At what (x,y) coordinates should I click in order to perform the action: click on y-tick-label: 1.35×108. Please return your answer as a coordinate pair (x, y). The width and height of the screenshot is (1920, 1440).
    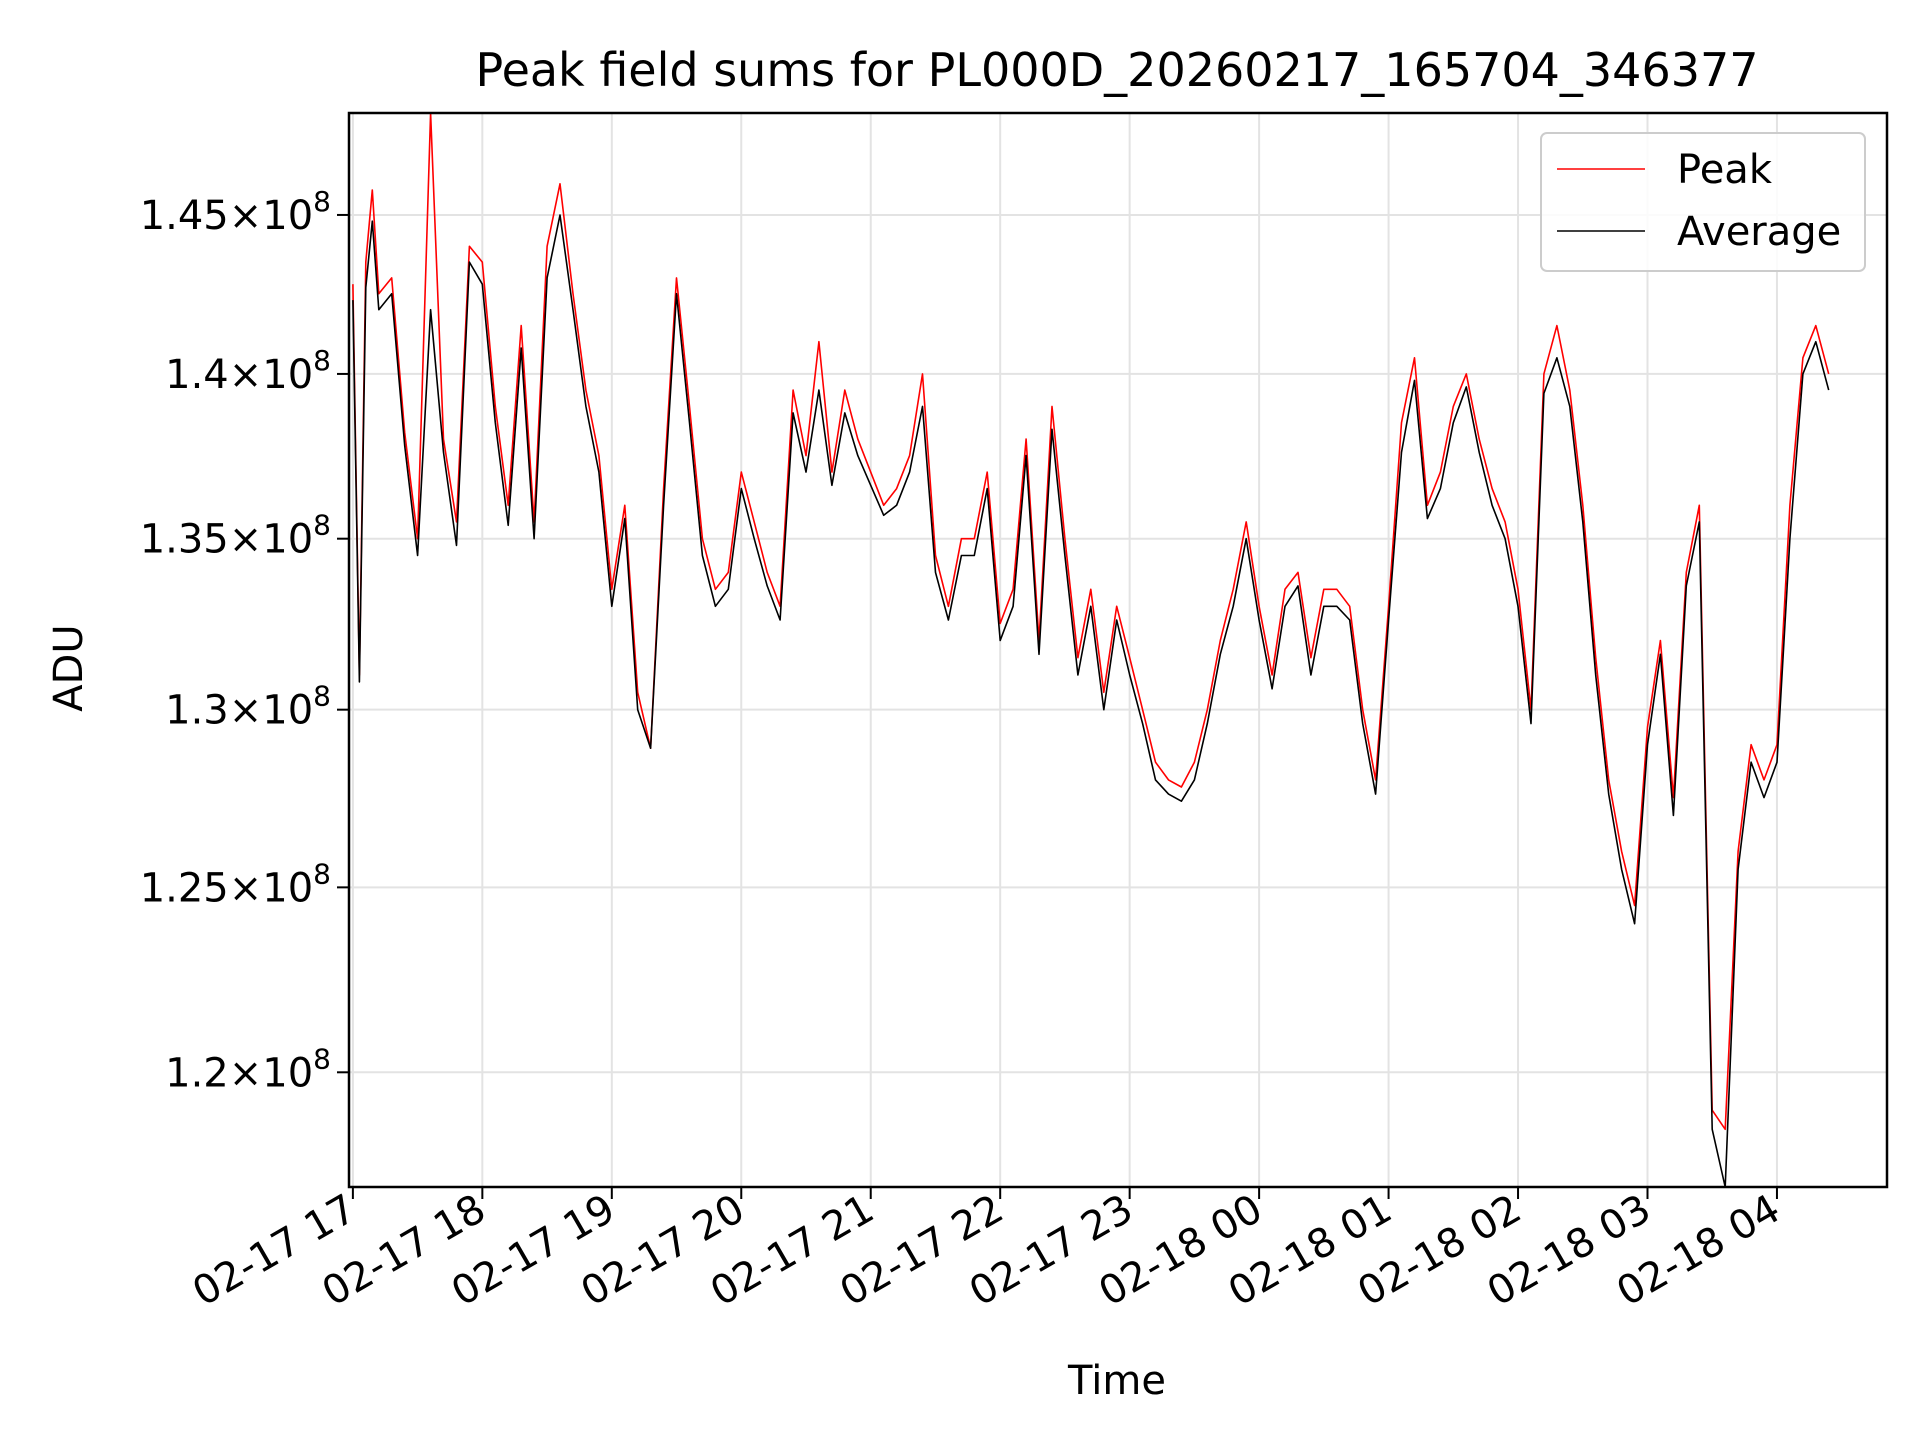
    Looking at the image, I should click on (235, 536).